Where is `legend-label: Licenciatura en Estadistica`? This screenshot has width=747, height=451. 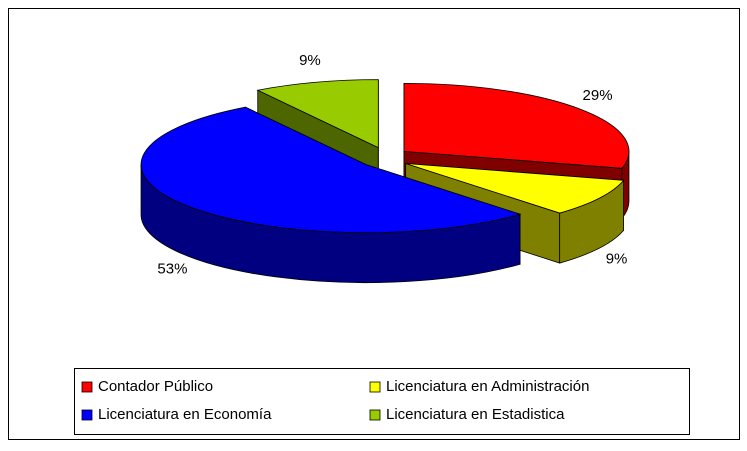 legend-label: Licenciatura en Estadistica is located at coordinates (475, 414).